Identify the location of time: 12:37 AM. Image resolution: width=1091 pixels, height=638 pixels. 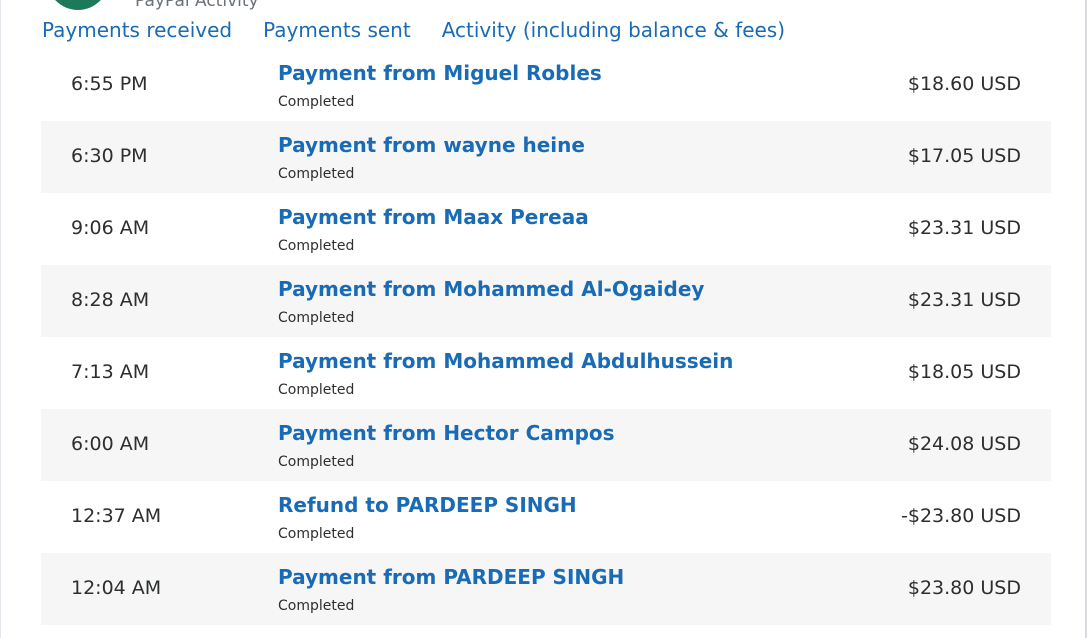
(116, 516).